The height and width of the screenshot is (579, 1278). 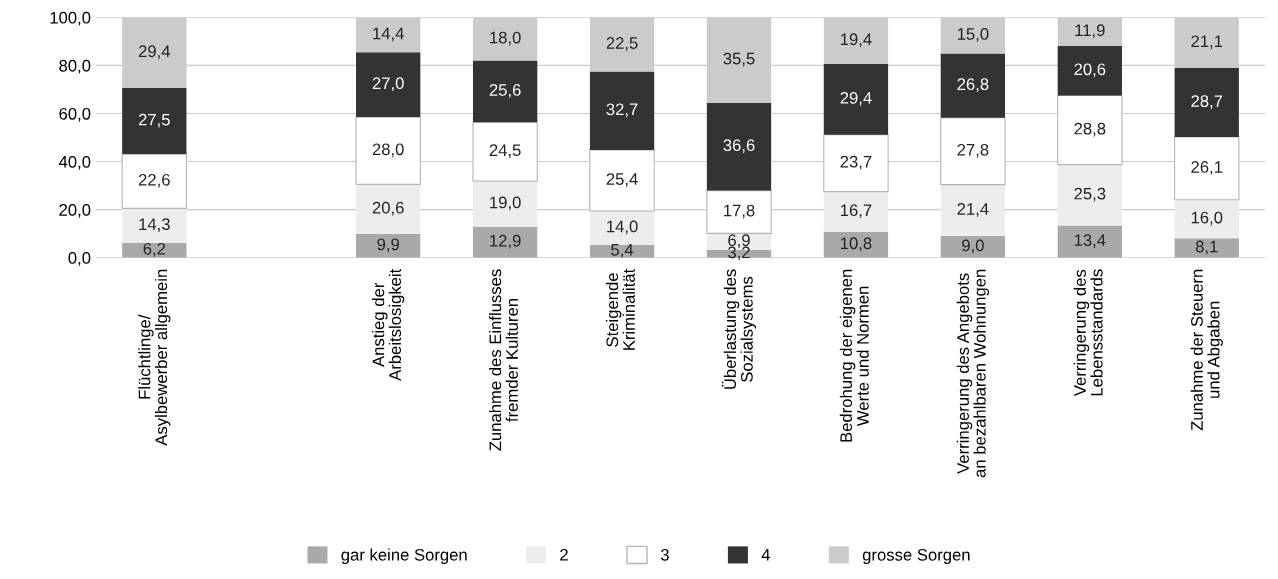 I want to click on data-label: 25,4, so click(x=622, y=180).